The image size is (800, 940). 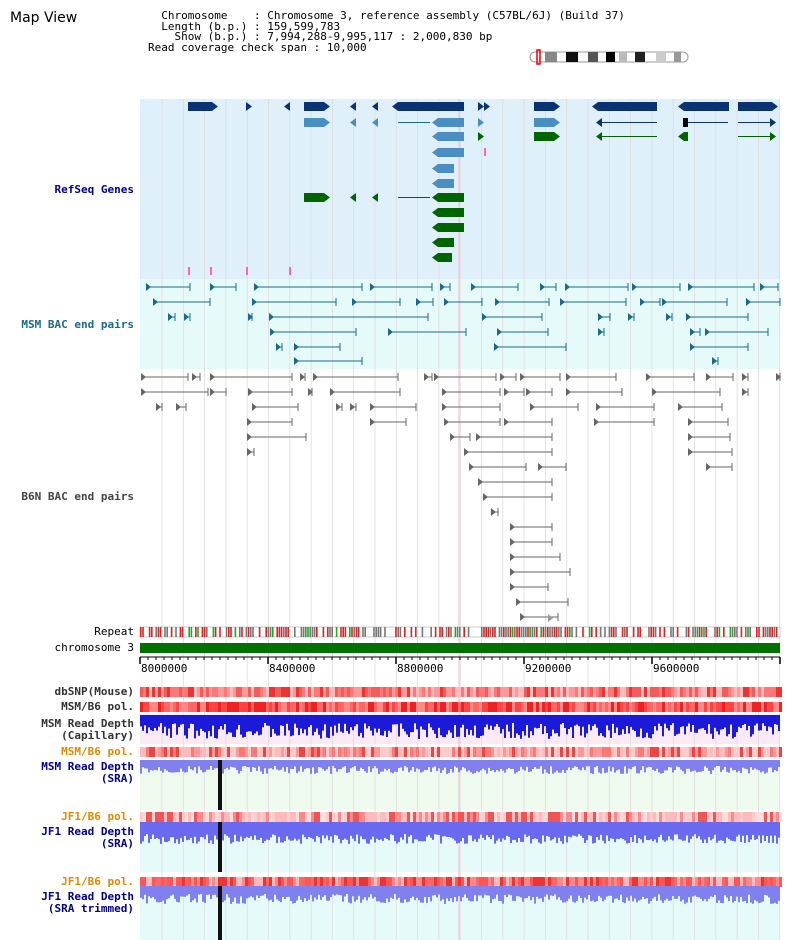 I want to click on track-label-repeat: Repeat, so click(x=114, y=631).